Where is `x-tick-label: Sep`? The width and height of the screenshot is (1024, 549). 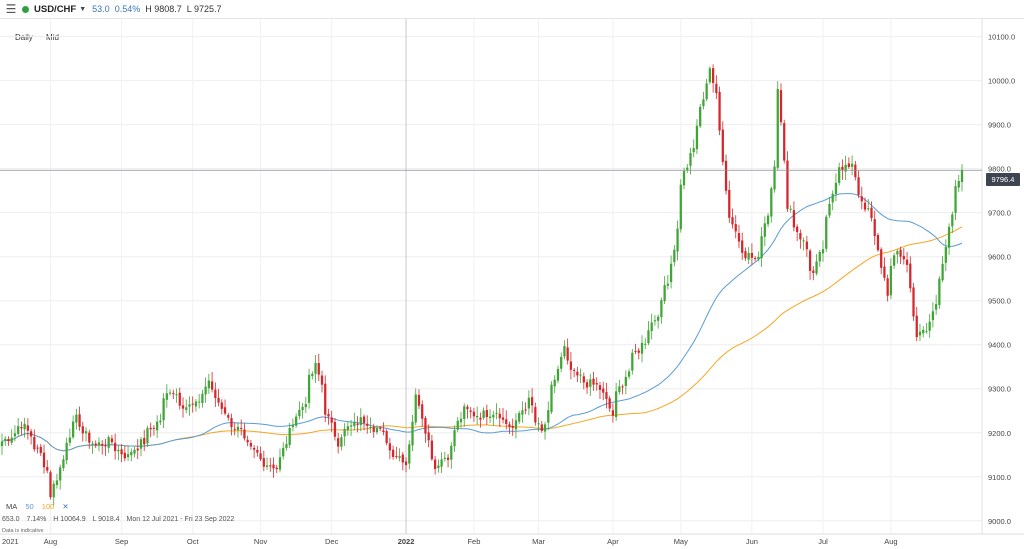 x-tick-label: Sep is located at coordinates (121, 541).